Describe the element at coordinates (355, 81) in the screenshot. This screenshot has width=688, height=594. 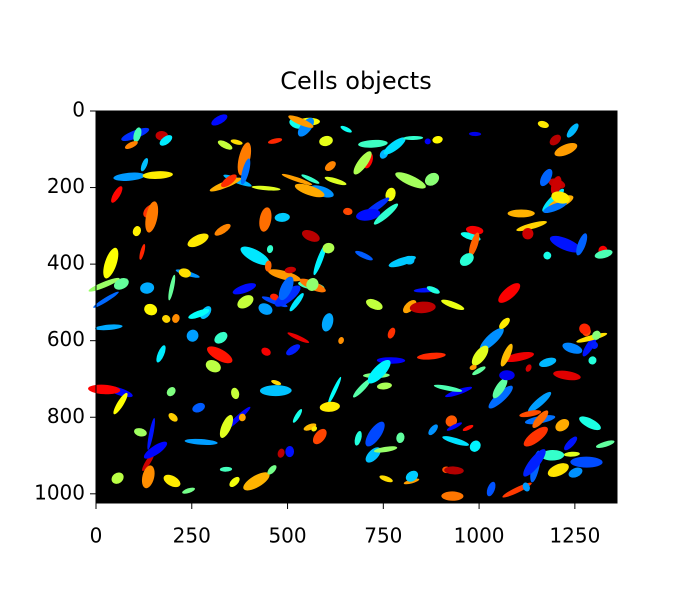
I see `chart-title: Cells objects` at that location.